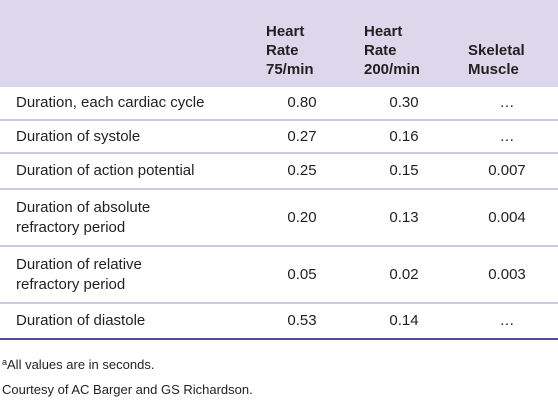 The height and width of the screenshot is (405, 558). I want to click on cell-value: 0.80, so click(302, 102).